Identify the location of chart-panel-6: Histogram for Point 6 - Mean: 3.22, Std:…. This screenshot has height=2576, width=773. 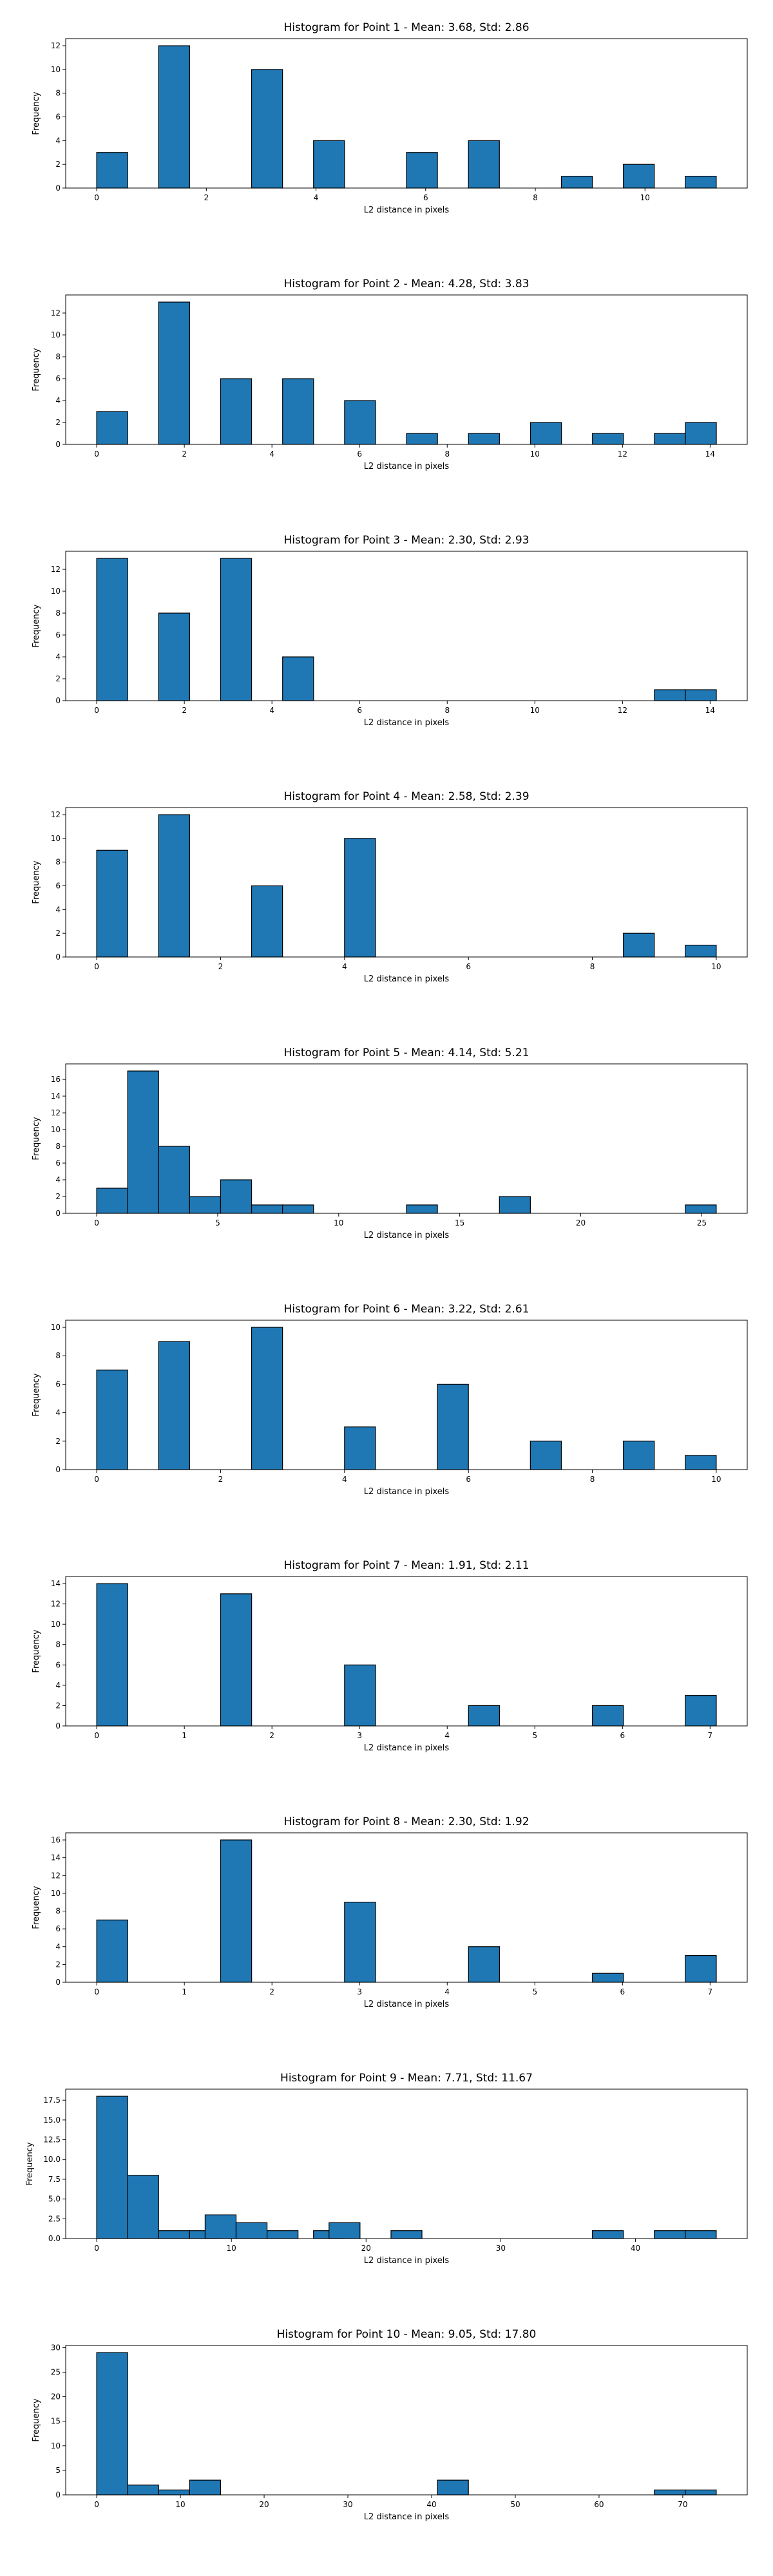
(390, 1400).